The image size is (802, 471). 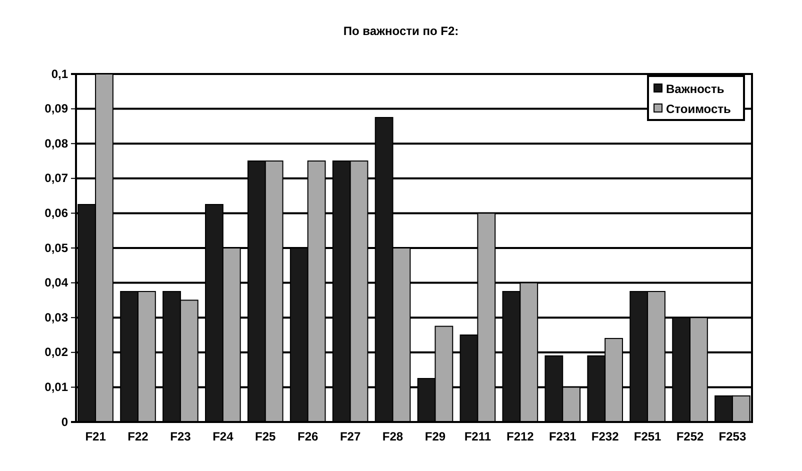 What do you see at coordinates (56, 213) in the screenshot?
I see `y-tick-label: 0,06` at bounding box center [56, 213].